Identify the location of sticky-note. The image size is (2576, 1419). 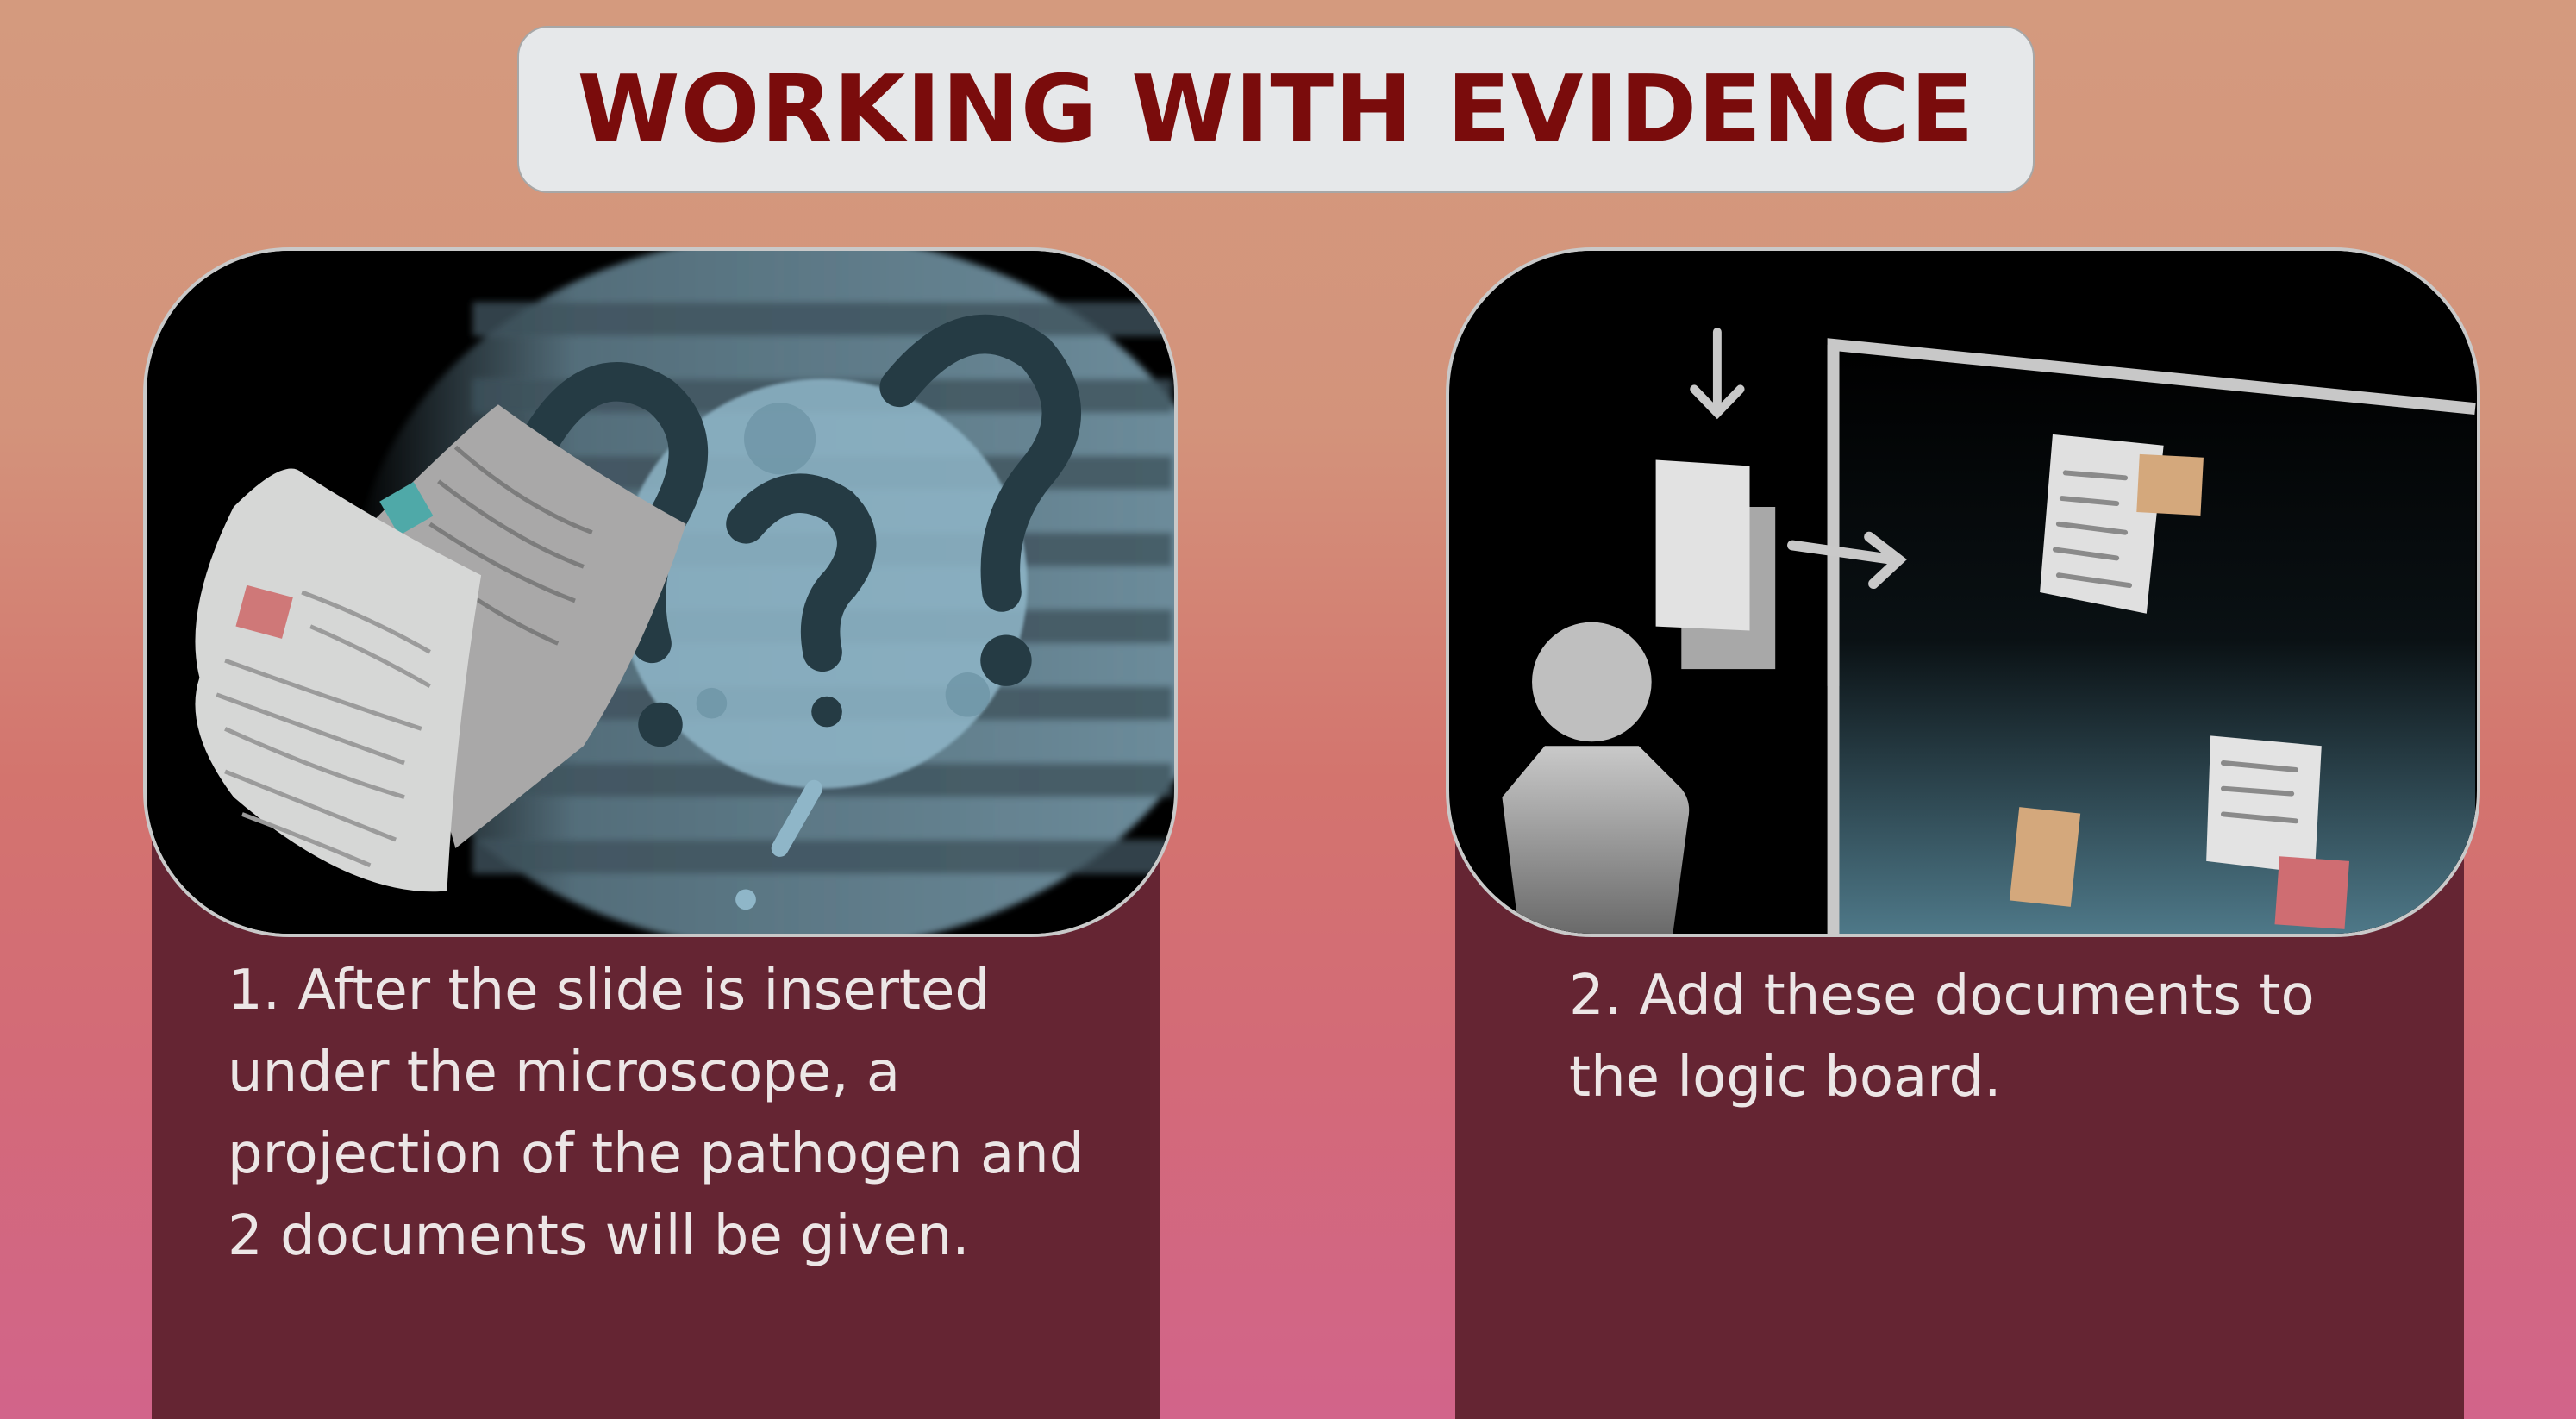
(2045, 857).